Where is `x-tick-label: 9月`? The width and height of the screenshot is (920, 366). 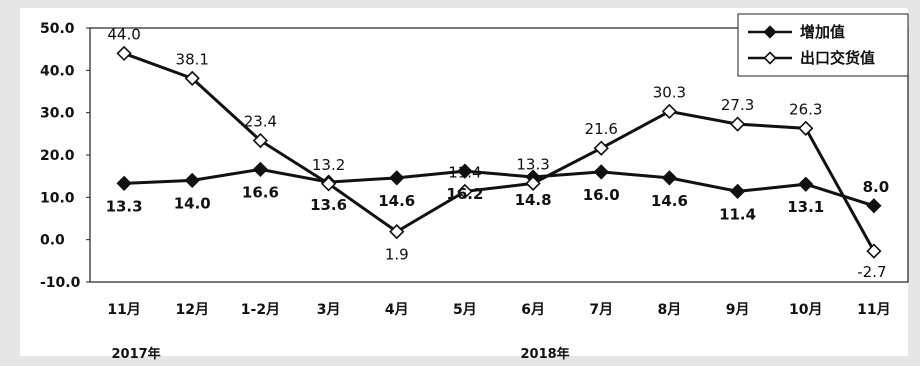
x-tick-label: 9月 is located at coordinates (738, 310).